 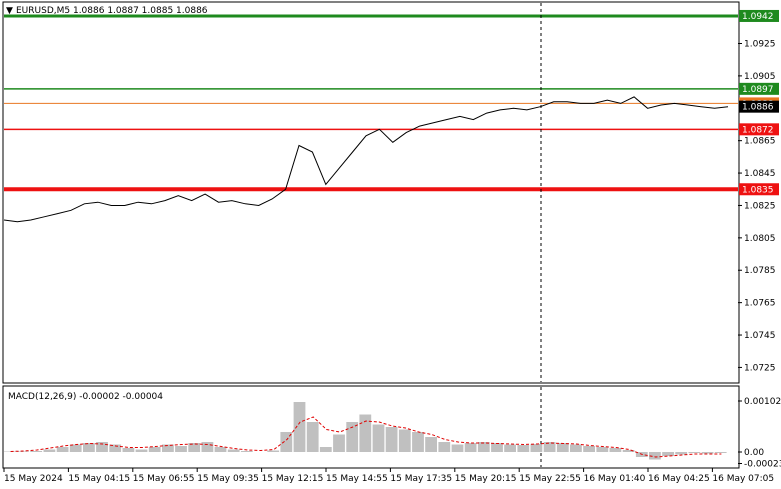 What do you see at coordinates (760, 336) in the screenshot?
I see `price-tick-label: 1.0745` at bounding box center [760, 336].